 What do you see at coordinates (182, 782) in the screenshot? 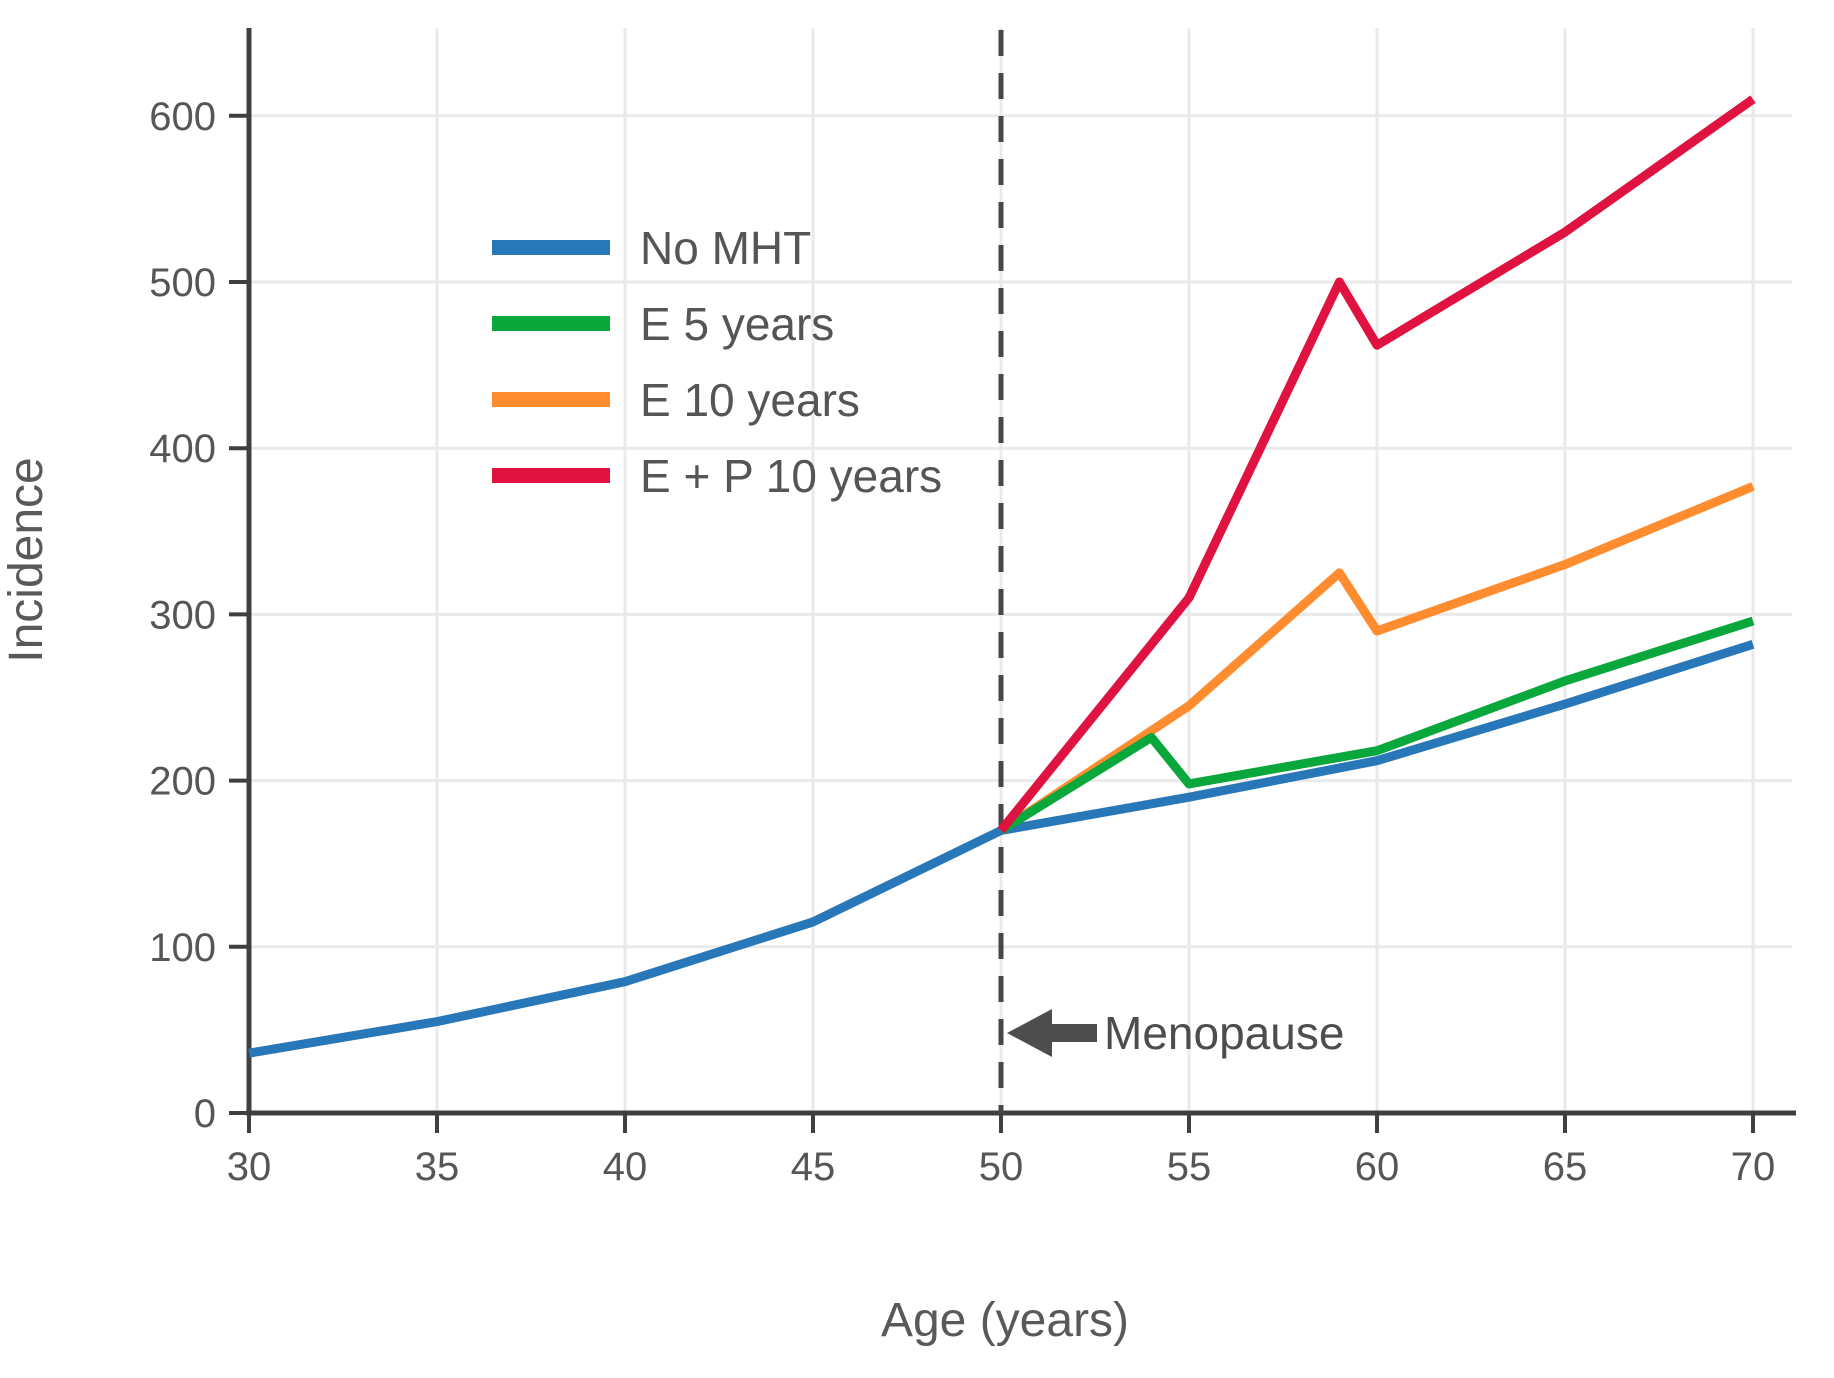
I see `y-tick-label: 200` at bounding box center [182, 782].